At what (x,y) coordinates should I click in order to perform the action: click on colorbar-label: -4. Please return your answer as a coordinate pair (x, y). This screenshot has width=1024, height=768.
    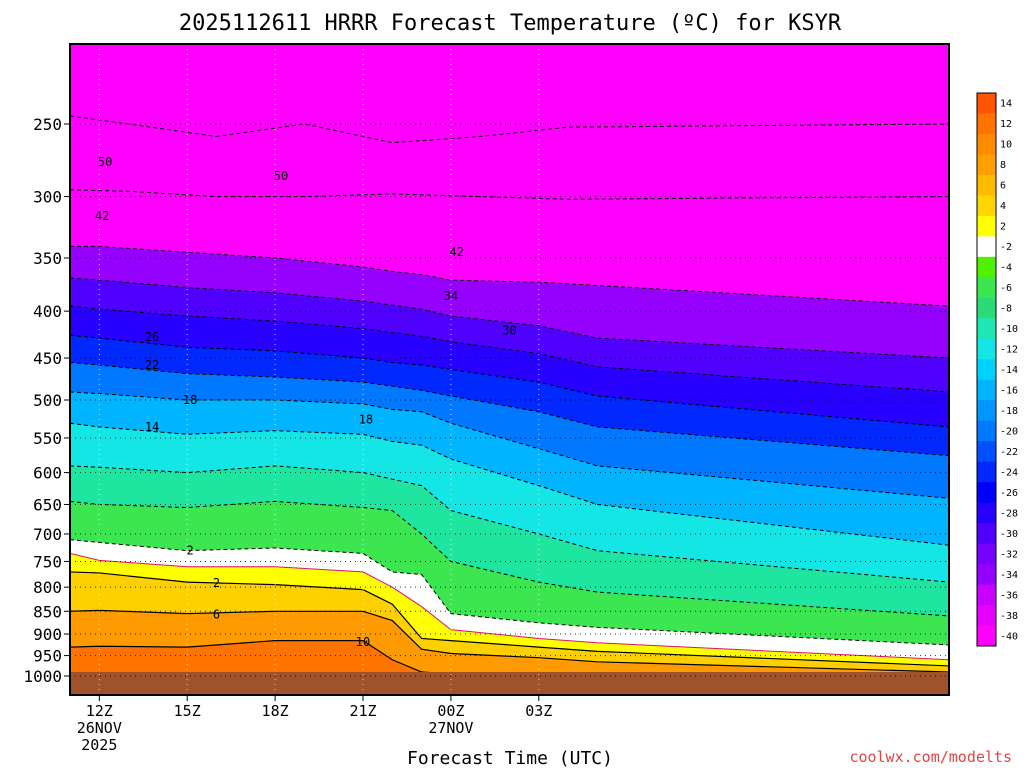
    Looking at the image, I should click on (1006, 268).